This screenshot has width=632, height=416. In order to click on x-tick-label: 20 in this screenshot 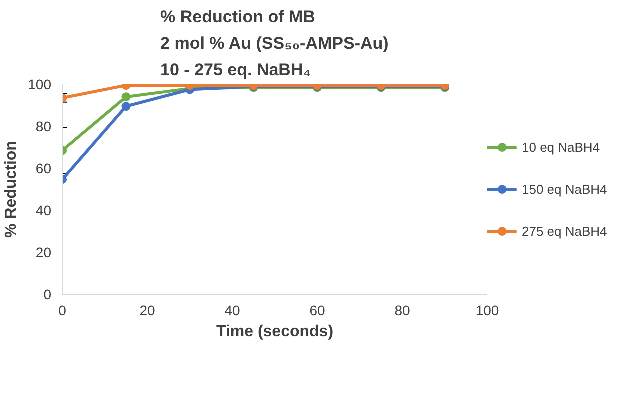, I will do `click(148, 310)`.